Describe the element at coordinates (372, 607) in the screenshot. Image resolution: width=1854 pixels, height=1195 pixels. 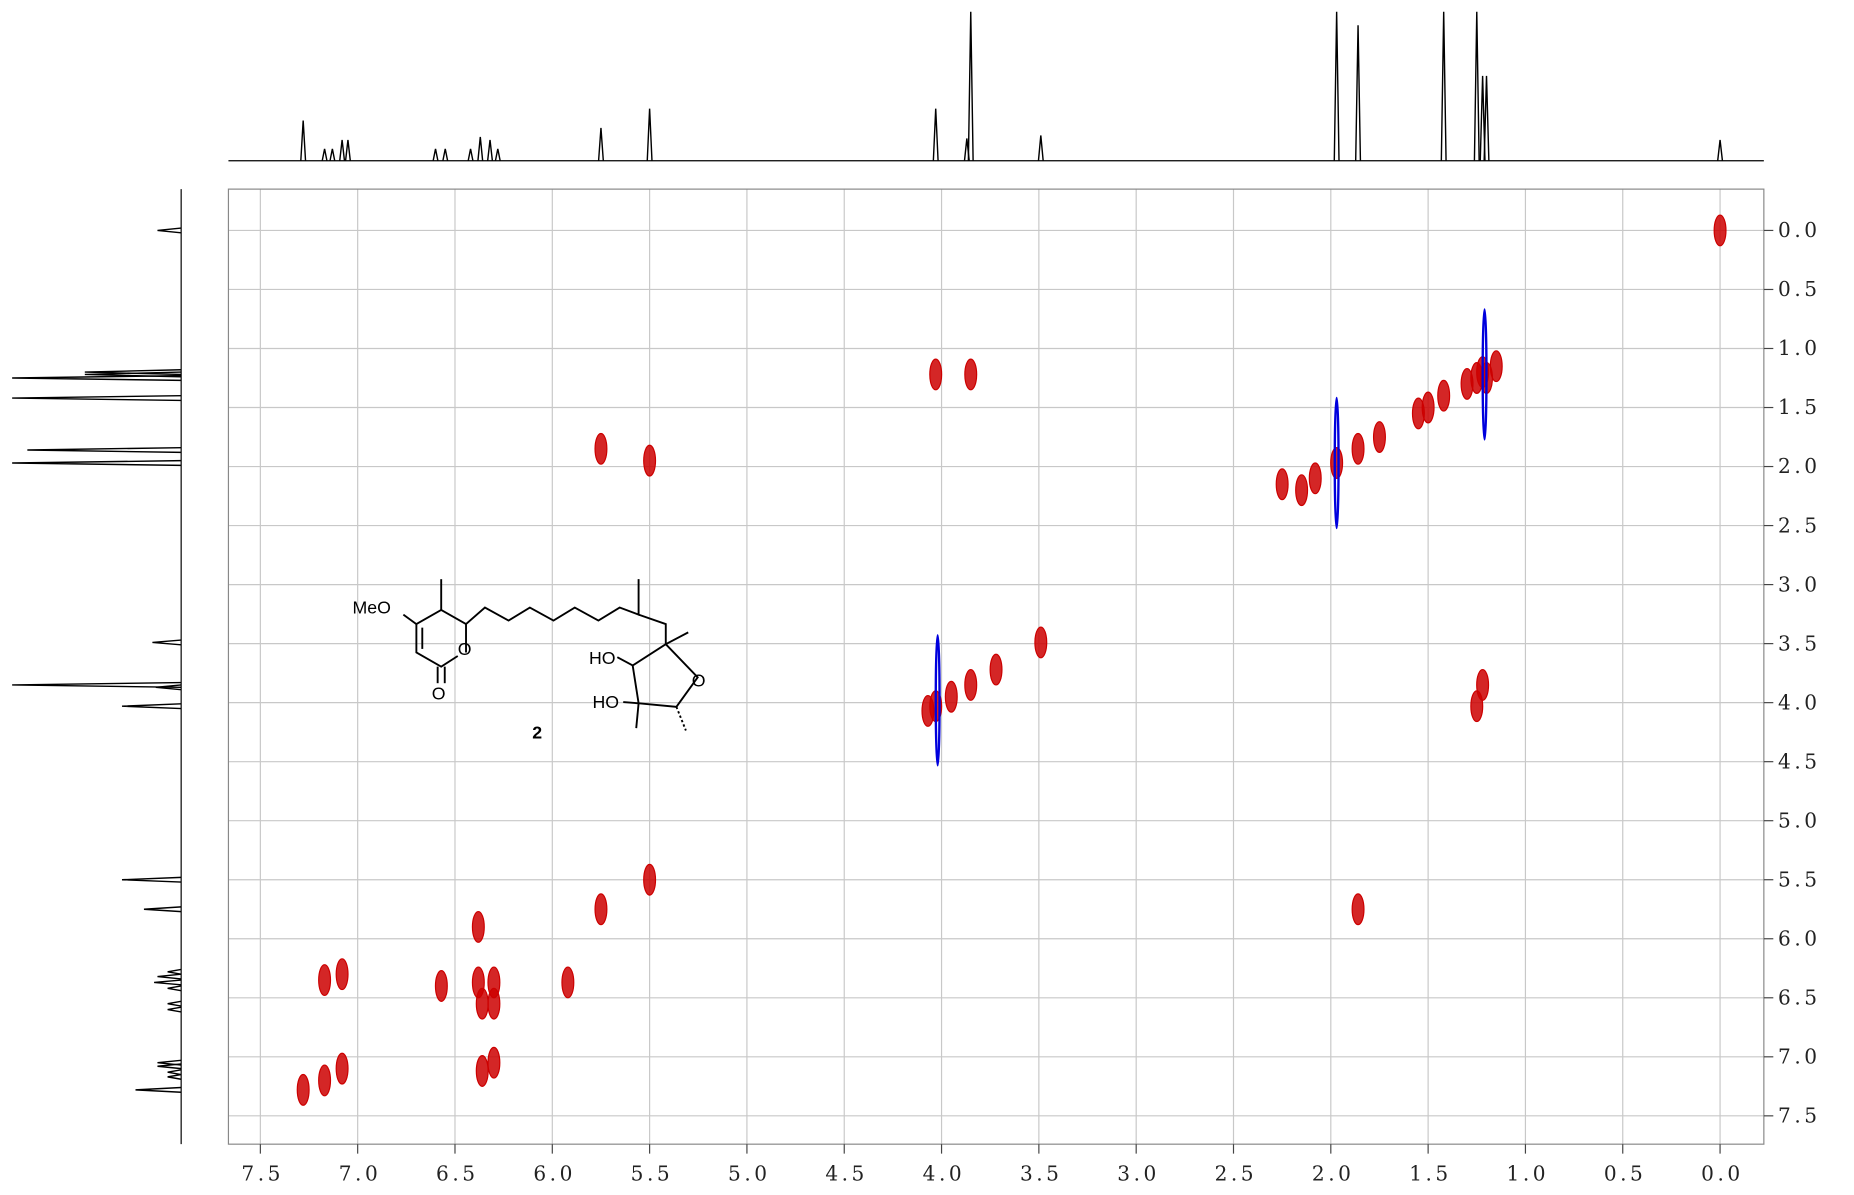
I see `struct-label: MeO` at that location.